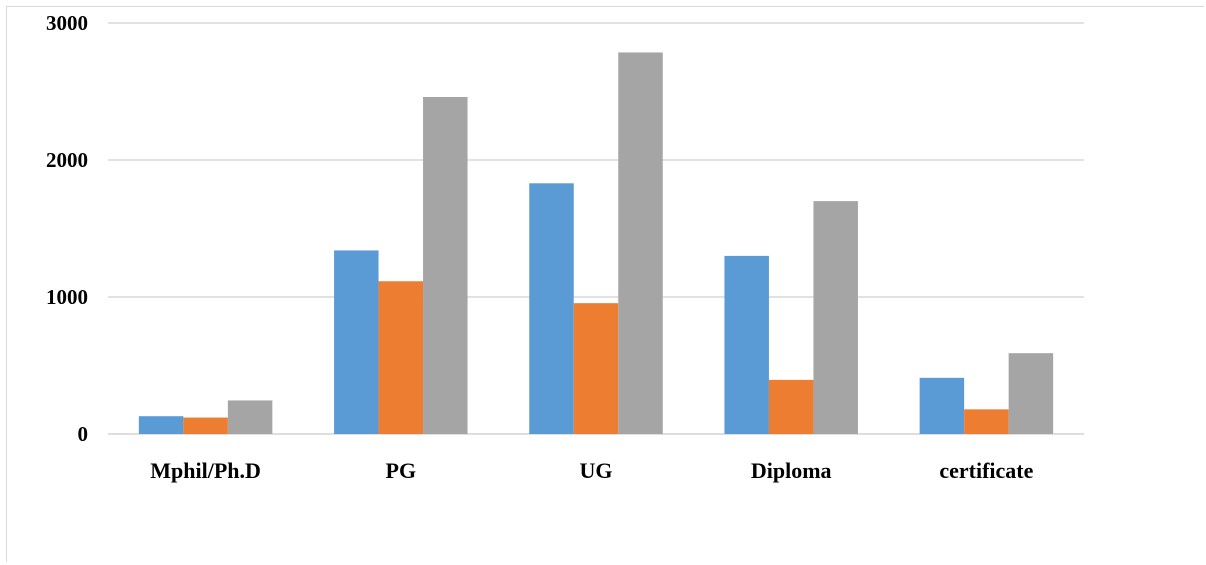  What do you see at coordinates (401, 470) in the screenshot?
I see `x-category-label: PG` at bounding box center [401, 470].